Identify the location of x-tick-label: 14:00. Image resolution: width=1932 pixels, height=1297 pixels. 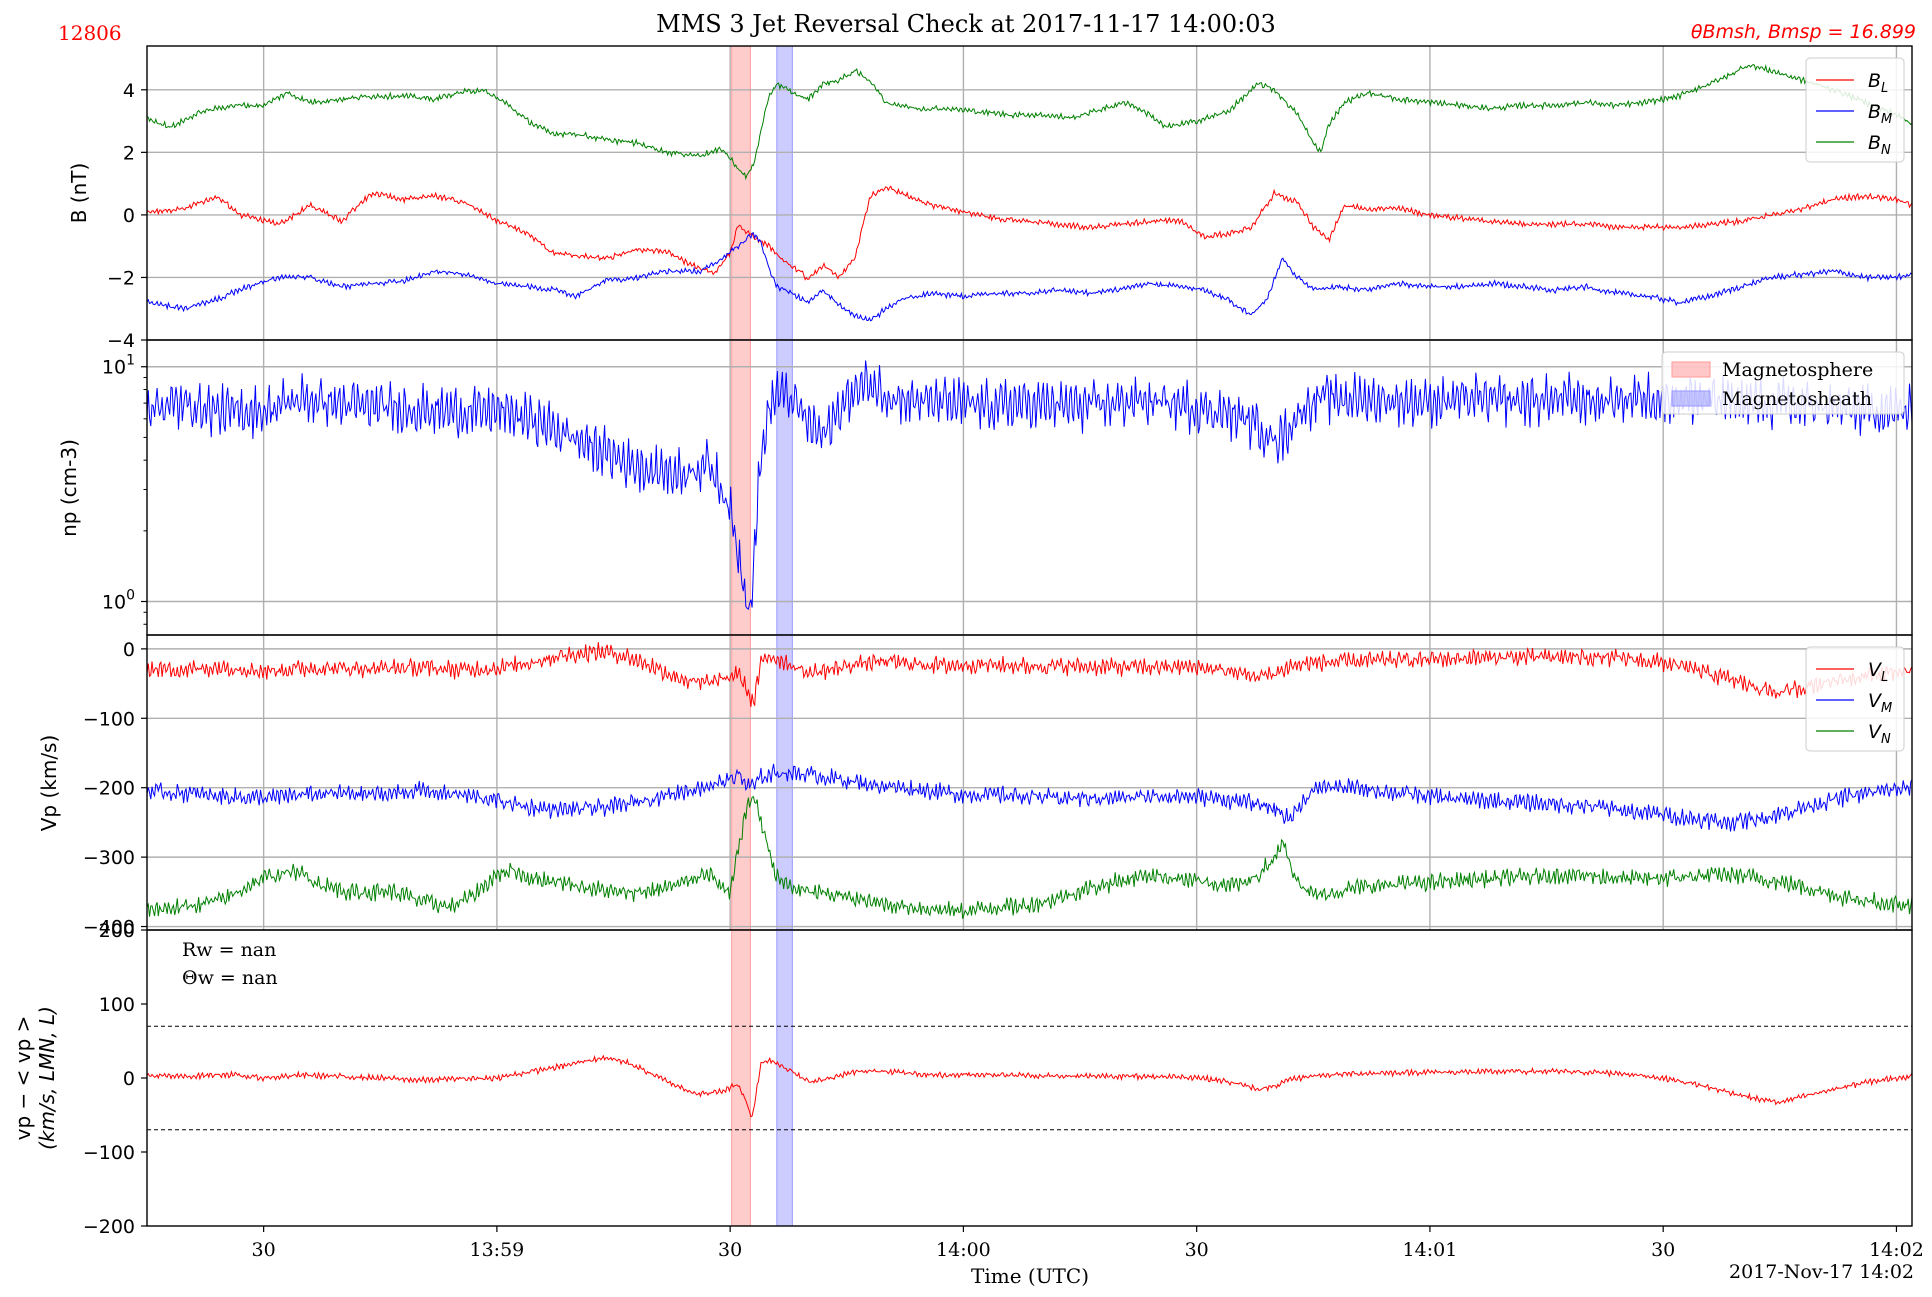
(963, 1250).